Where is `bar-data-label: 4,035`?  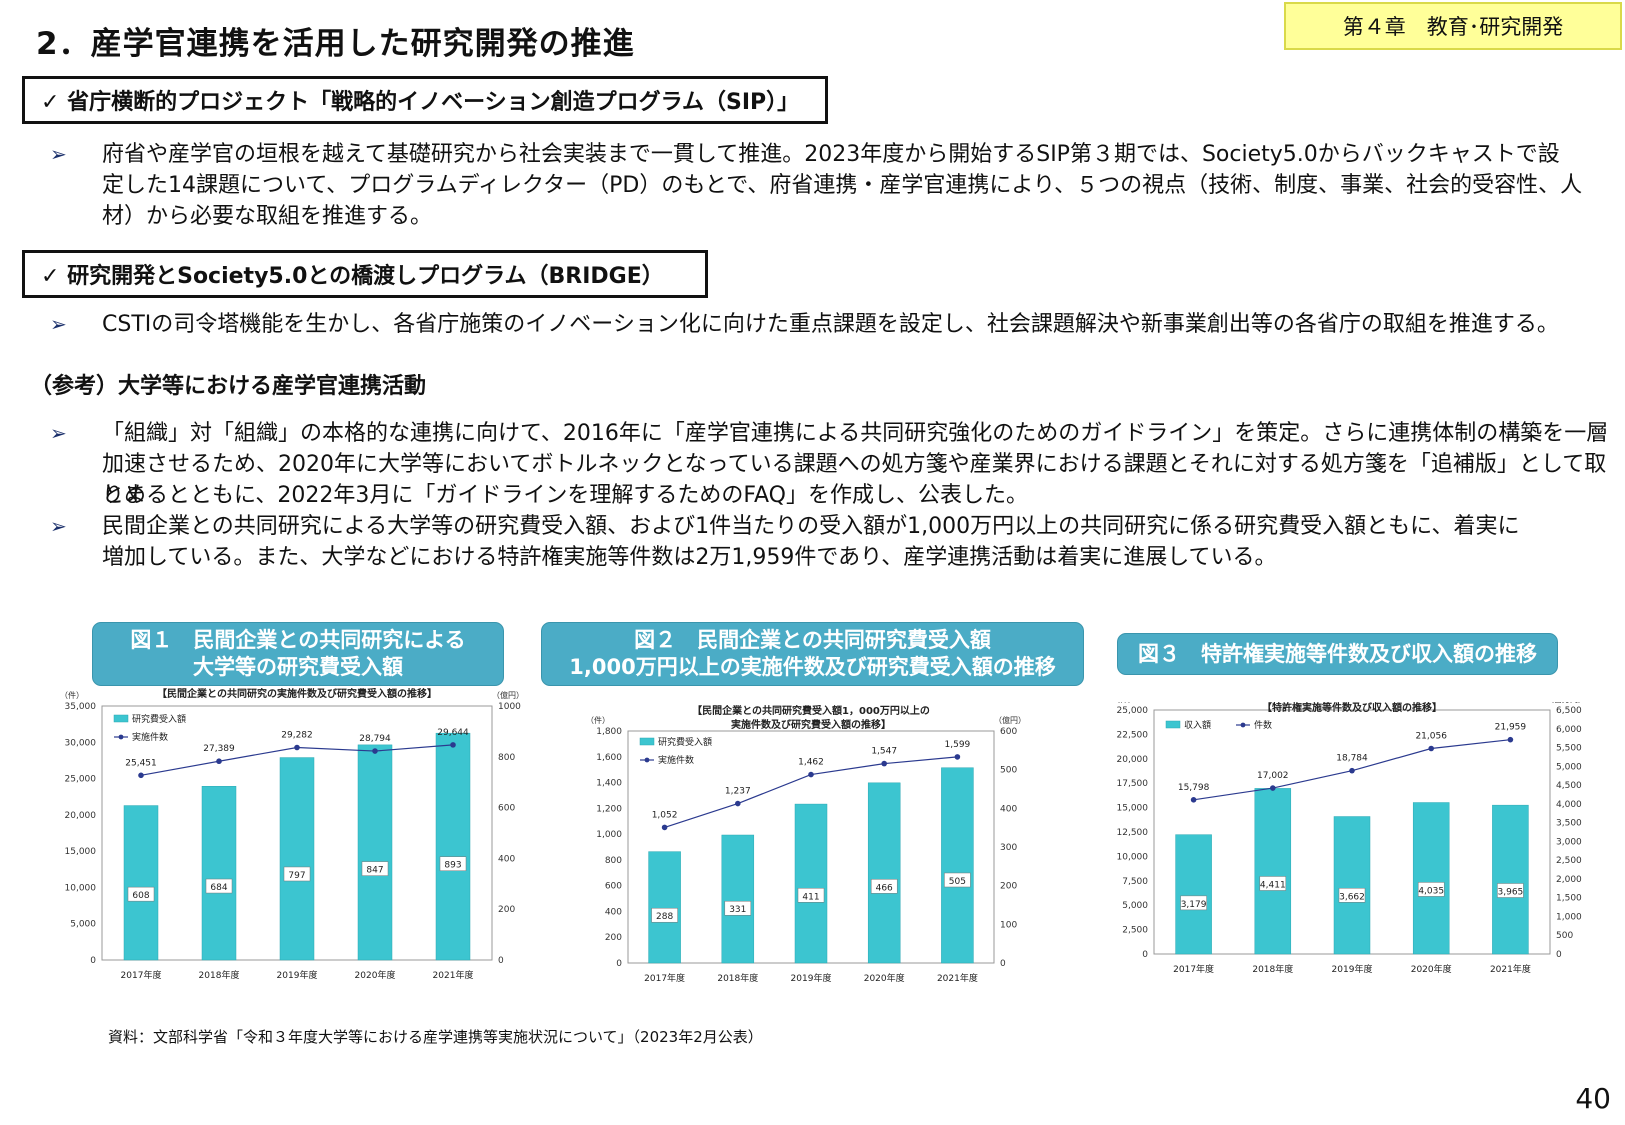 bar-data-label: 4,035 is located at coordinates (1431, 891).